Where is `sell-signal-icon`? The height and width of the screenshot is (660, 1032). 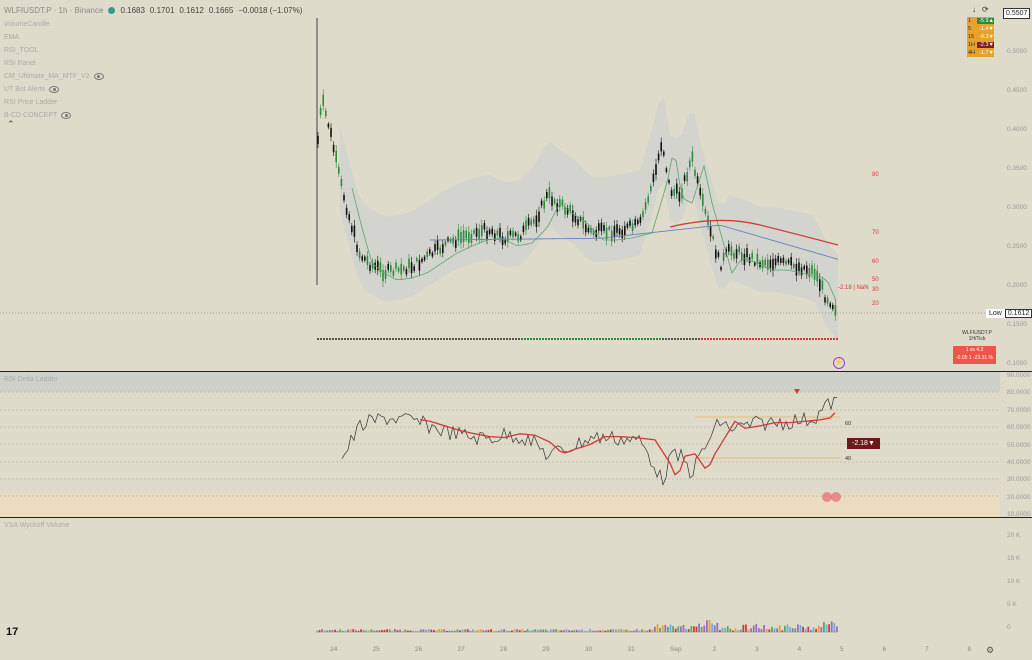
sell-signal-icon is located at coordinates (797, 391).